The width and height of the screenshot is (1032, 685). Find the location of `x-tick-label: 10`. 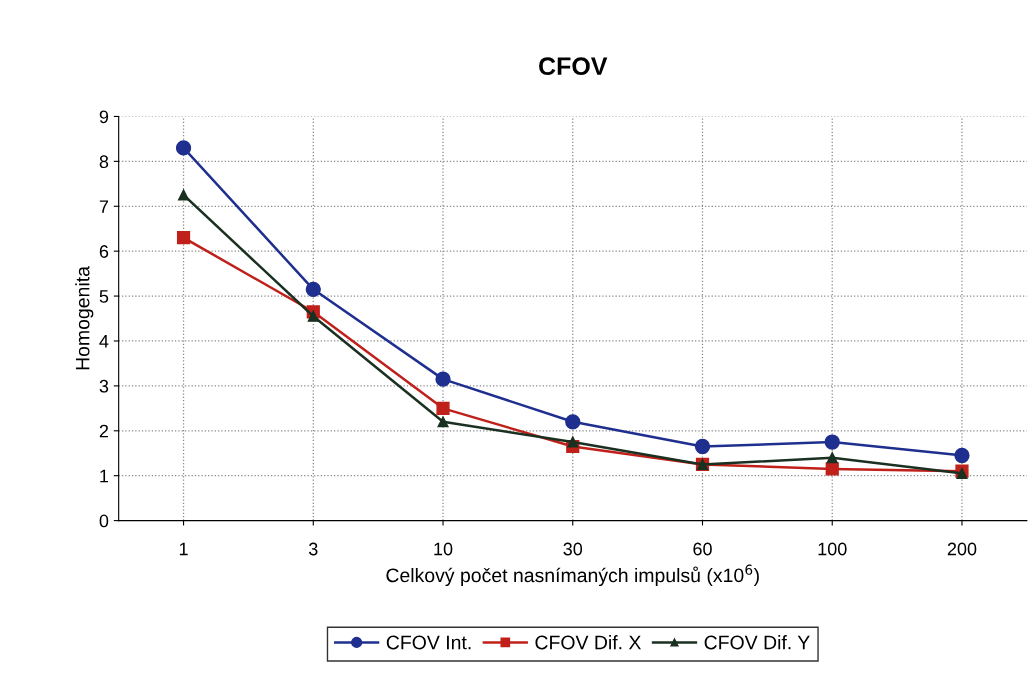

x-tick-label: 10 is located at coordinates (443, 549).